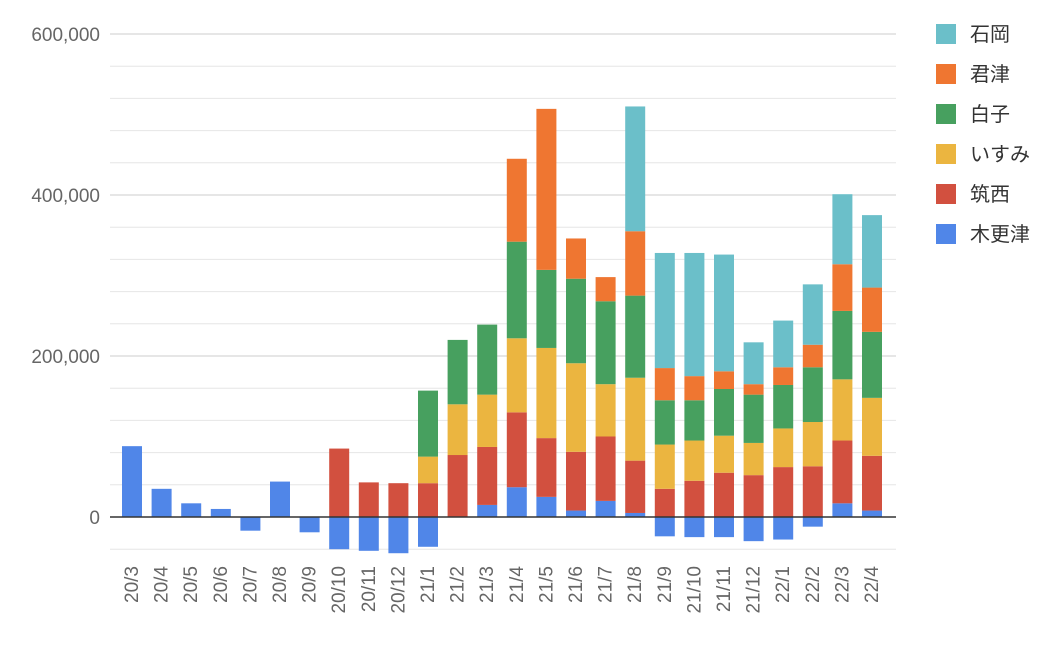 This screenshot has width=1056, height=646. What do you see at coordinates (754, 590) in the screenshot?
I see `x-tick-label: 21/12` at bounding box center [754, 590].